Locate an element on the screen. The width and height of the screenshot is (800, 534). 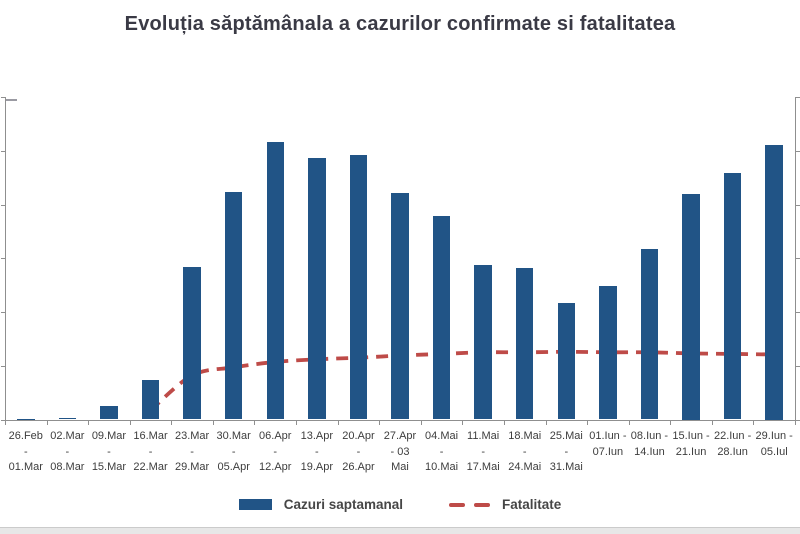
x-axis-label: 08.Iun - 14.Iun is located at coordinates (650, 444).